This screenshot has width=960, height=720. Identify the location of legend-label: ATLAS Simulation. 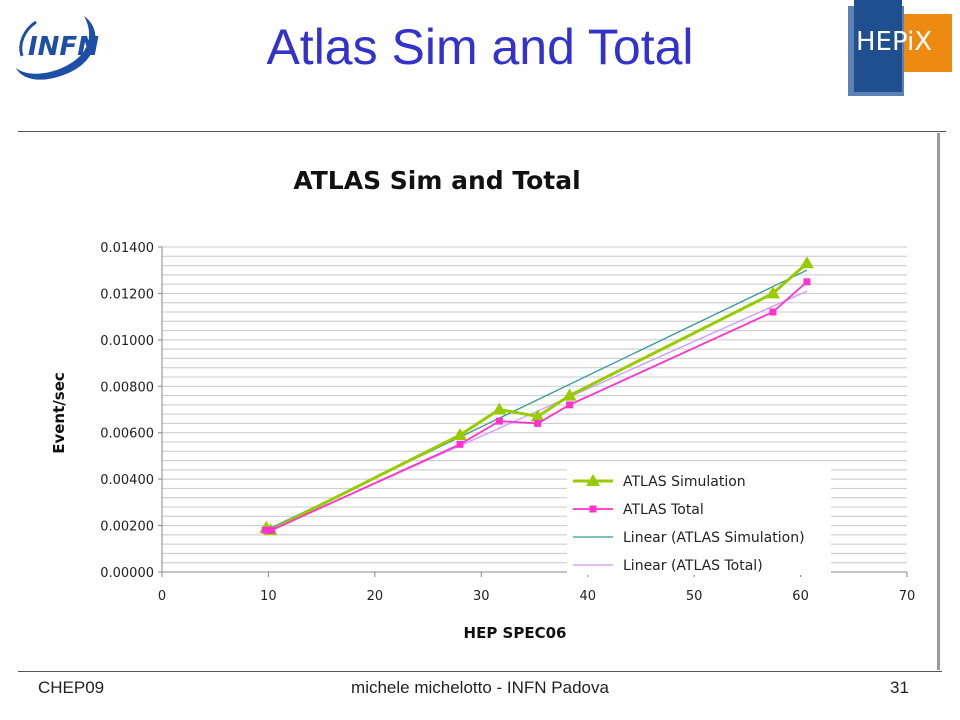
(684, 482).